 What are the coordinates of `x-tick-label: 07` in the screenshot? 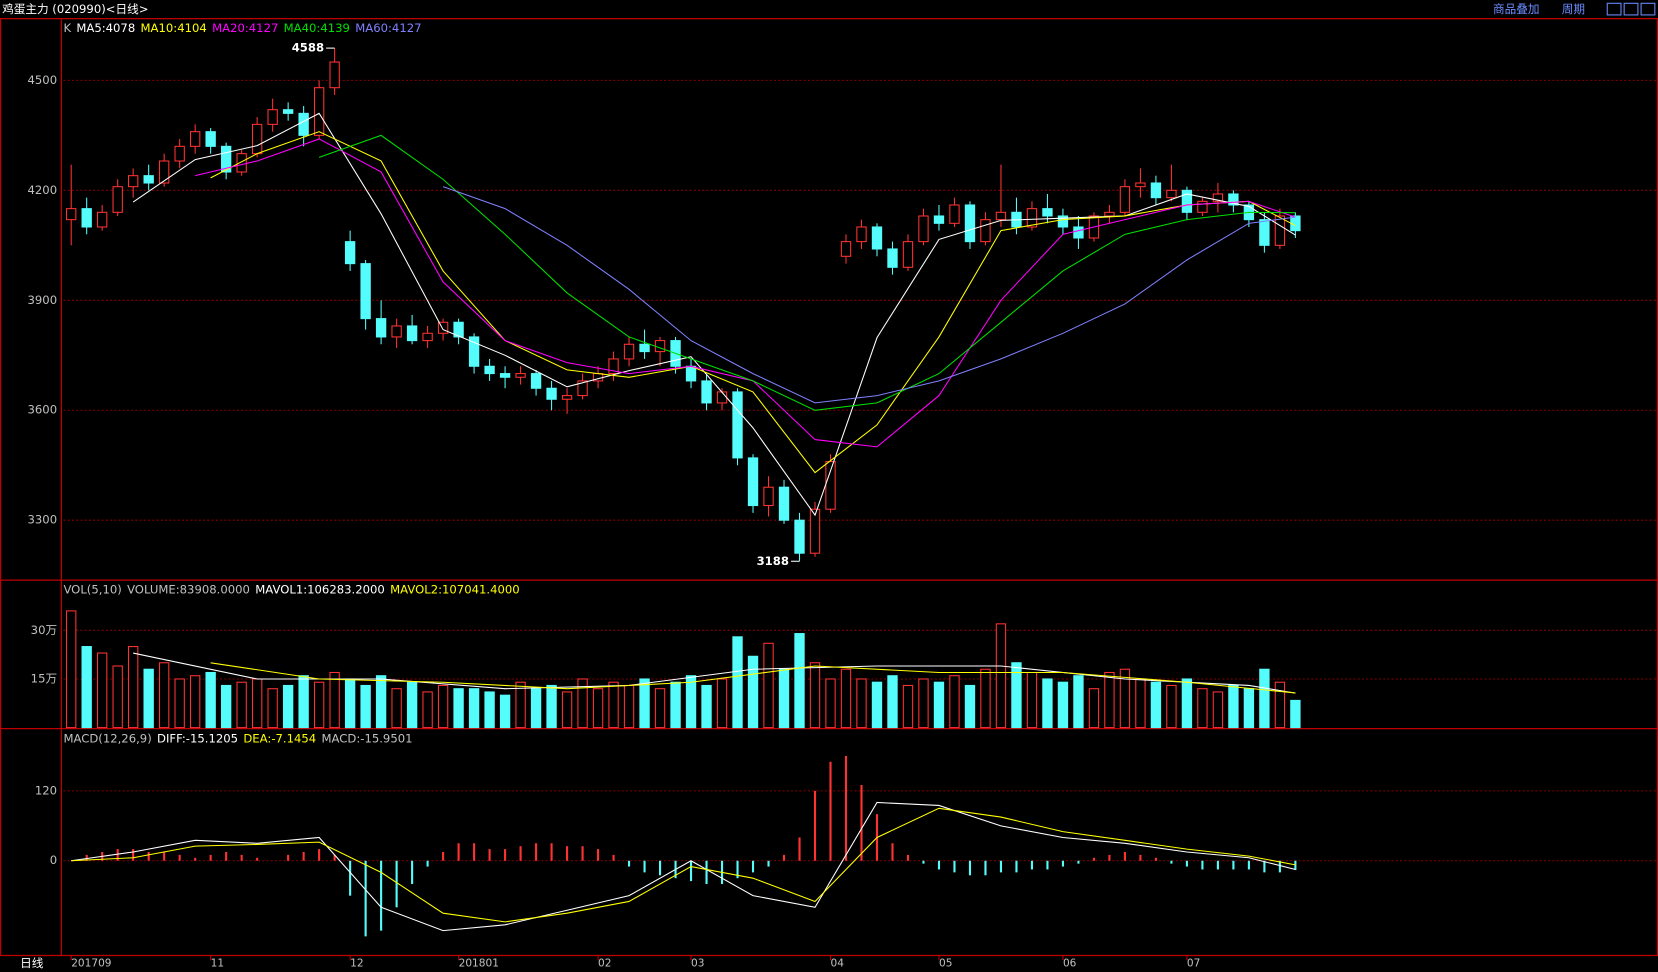 It's located at (1193, 963).